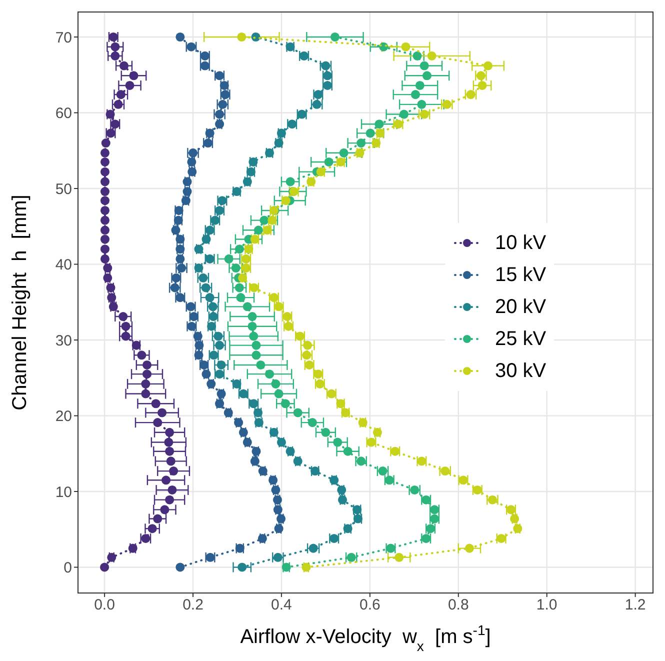 The height and width of the screenshot is (661, 665). I want to click on x-tick-label: 0.4, so click(281, 605).